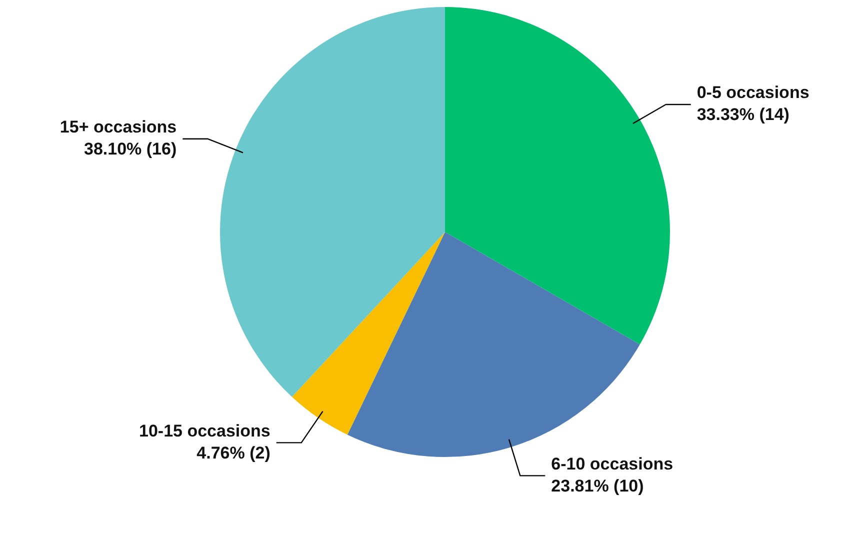  What do you see at coordinates (597, 486) in the screenshot?
I see `data-label: 23.81% (10)` at bounding box center [597, 486].